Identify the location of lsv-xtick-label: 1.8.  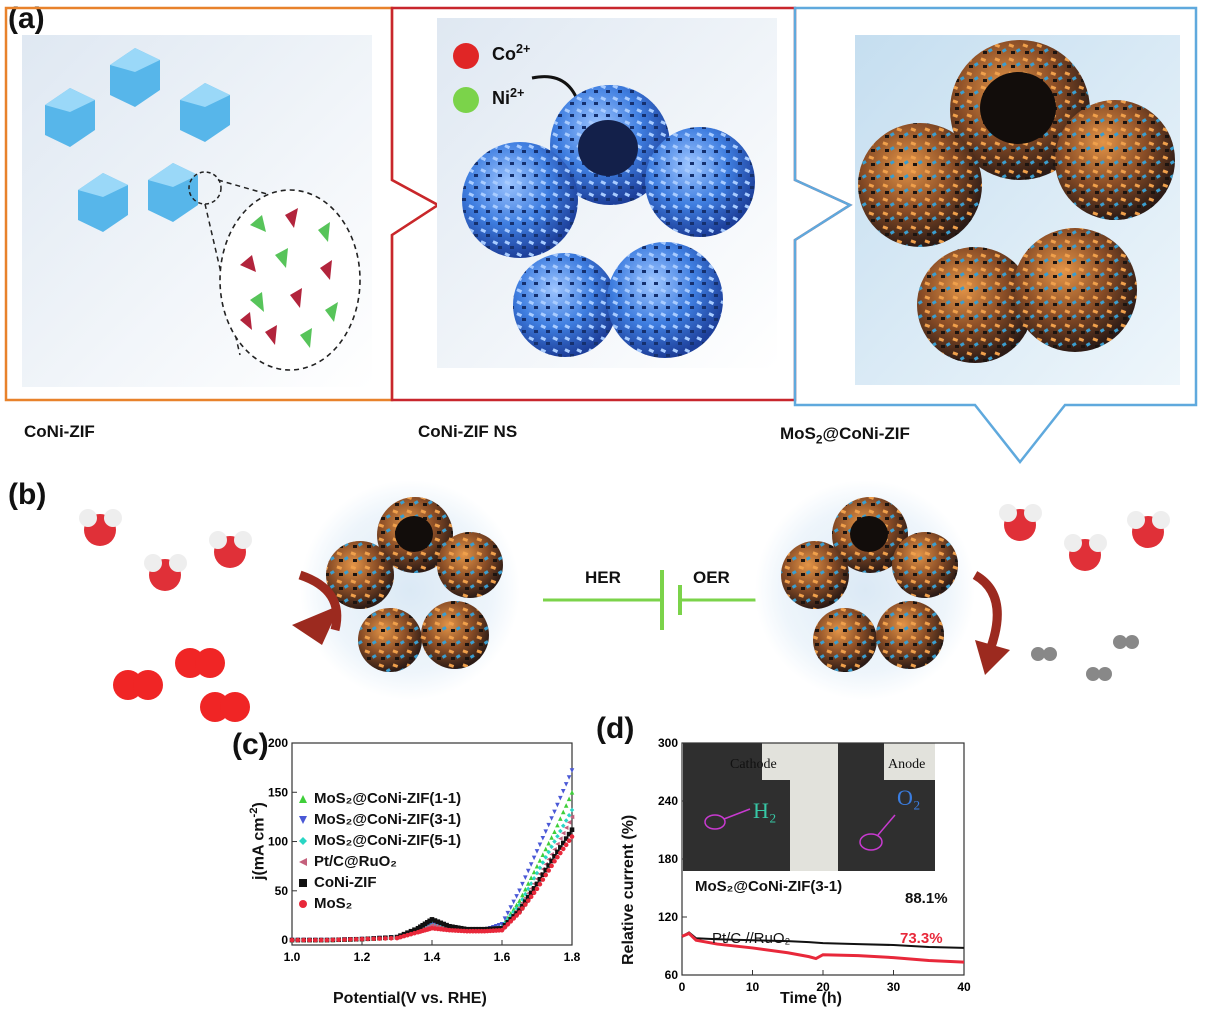
(572, 957).